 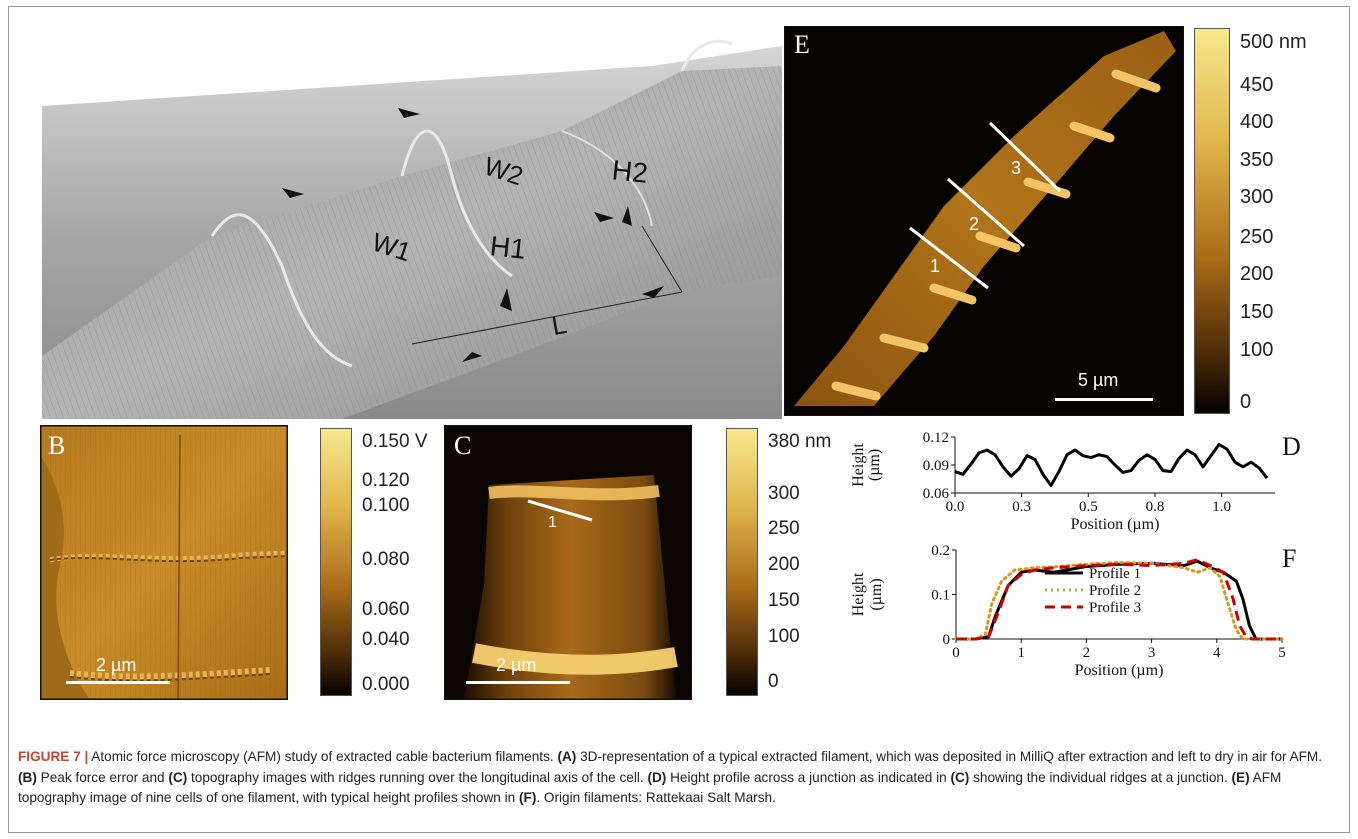 I want to click on x-tick-label: 1.0, so click(x=1221, y=507).